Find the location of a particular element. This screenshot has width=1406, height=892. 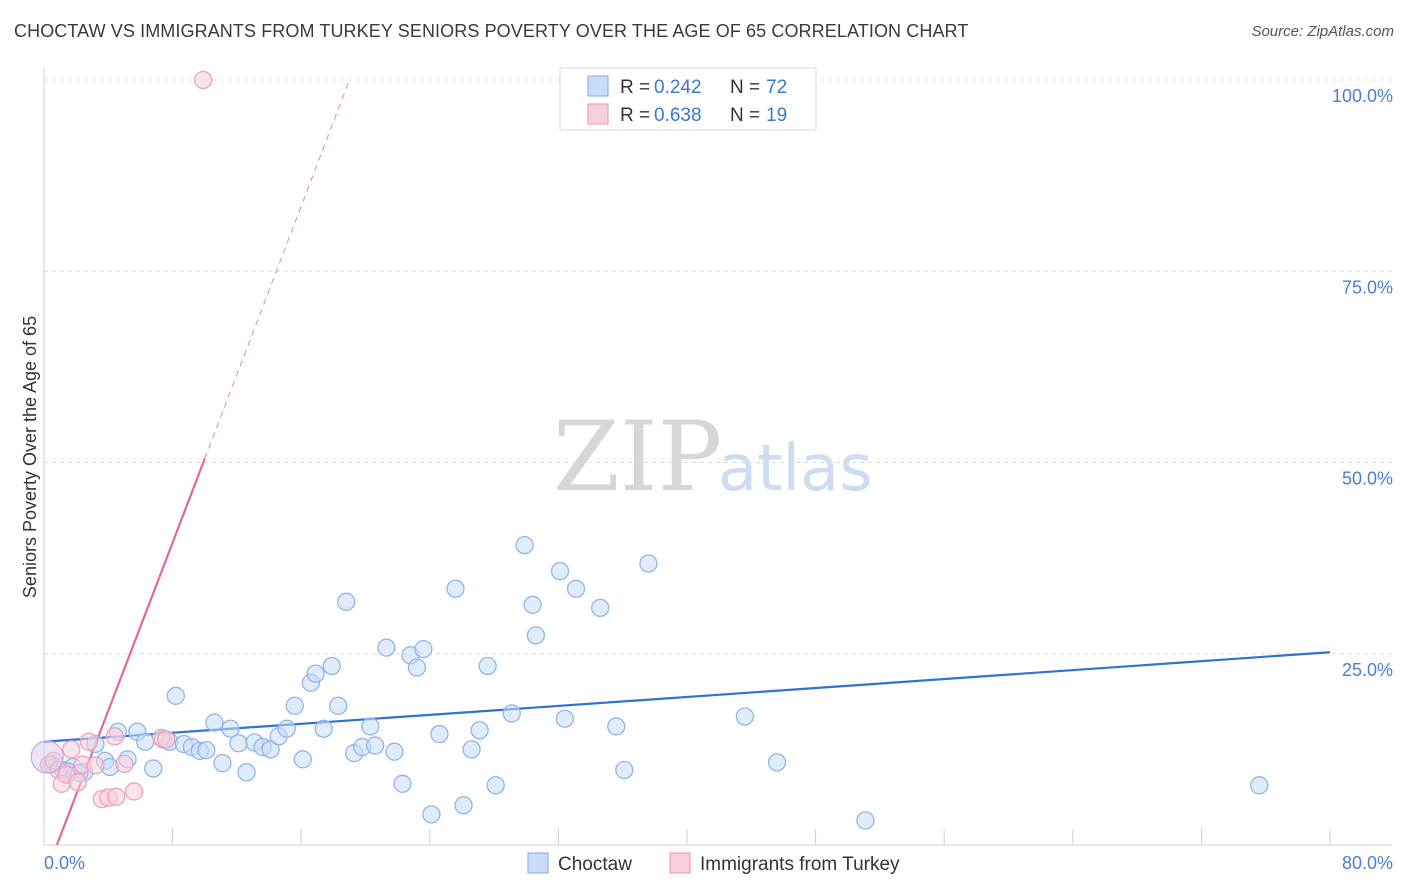

watermark-atlas: atlas is located at coordinates (795, 469).